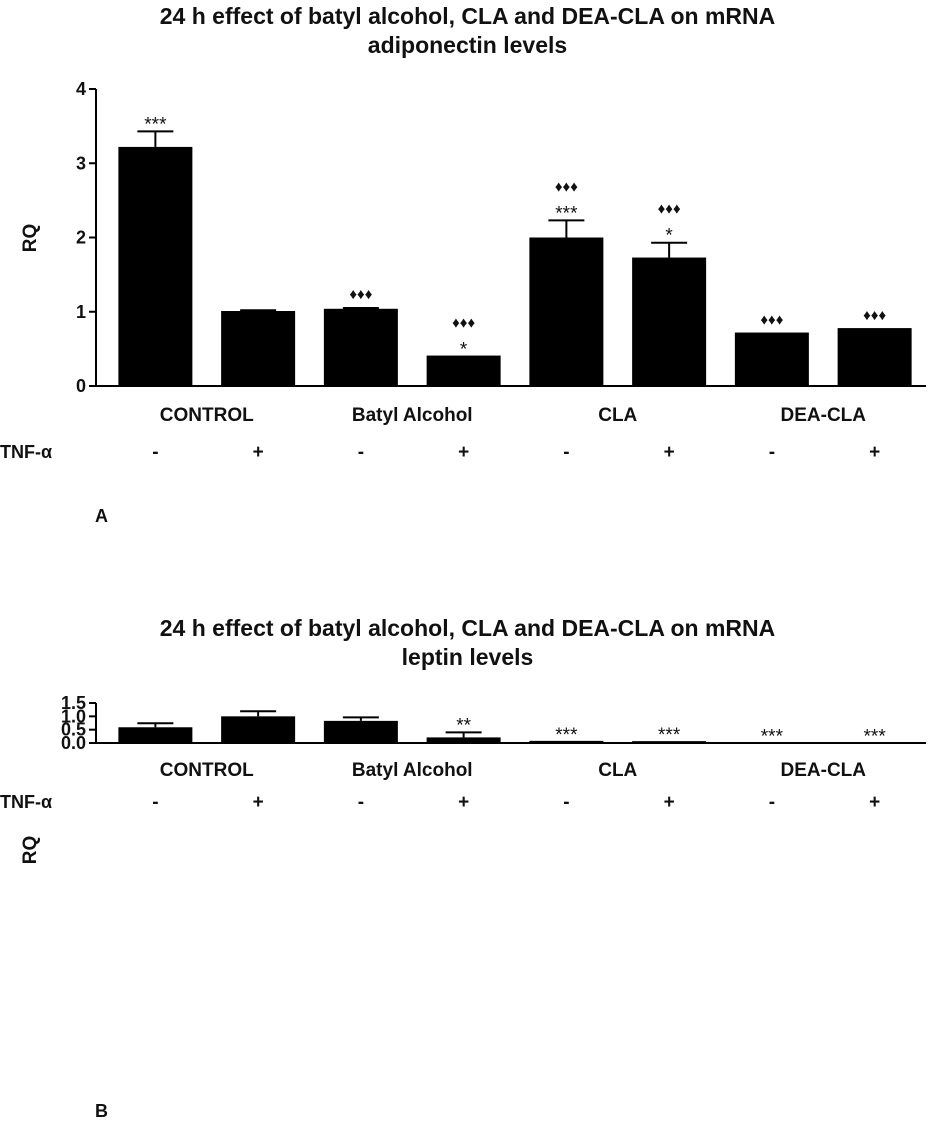 The width and height of the screenshot is (935, 1134). Describe the element at coordinates (101, 1111) in the screenshot. I see `panel-label: B` at that location.